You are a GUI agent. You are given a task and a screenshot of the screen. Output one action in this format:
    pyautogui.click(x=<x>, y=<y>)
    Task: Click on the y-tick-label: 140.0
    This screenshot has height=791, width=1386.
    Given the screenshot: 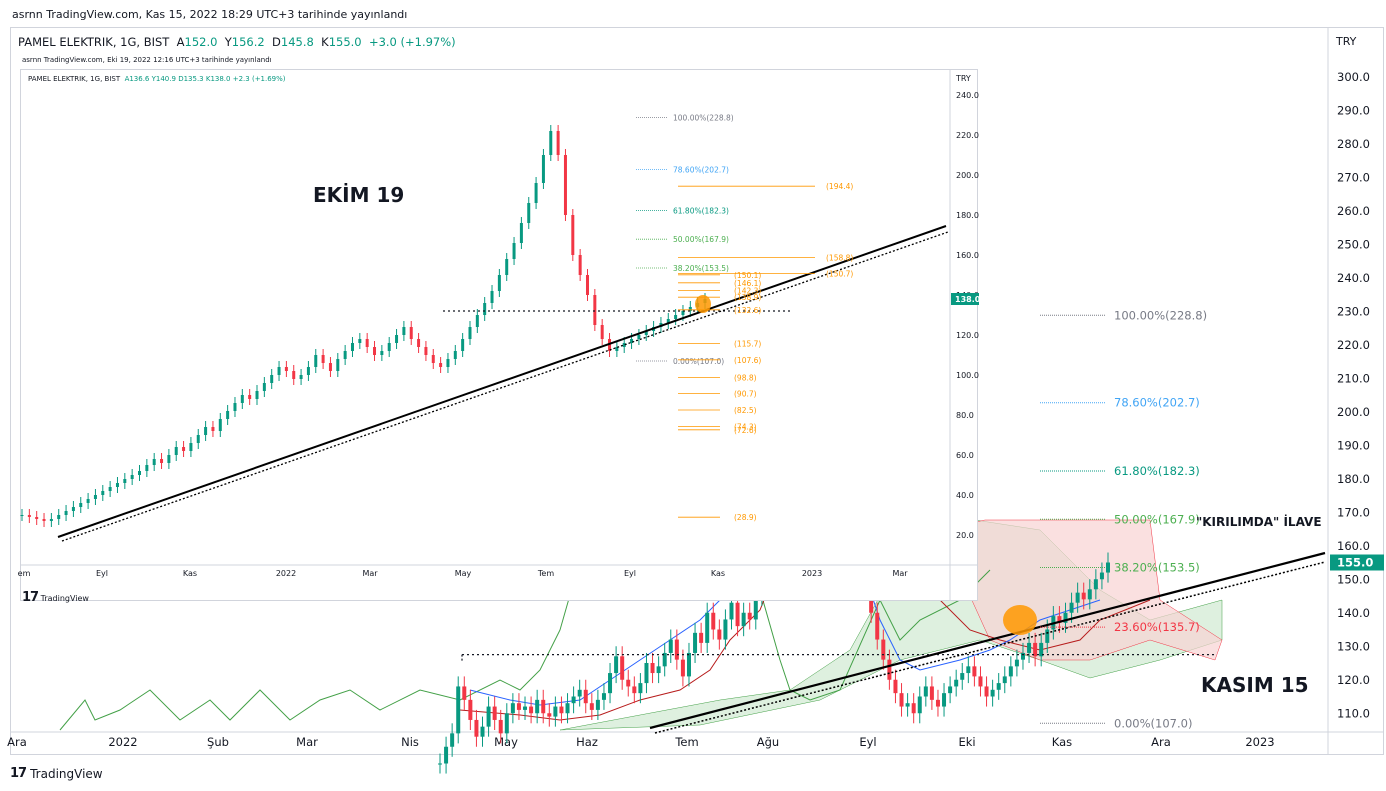 What is the action you would take?
    pyautogui.click(x=1353, y=613)
    